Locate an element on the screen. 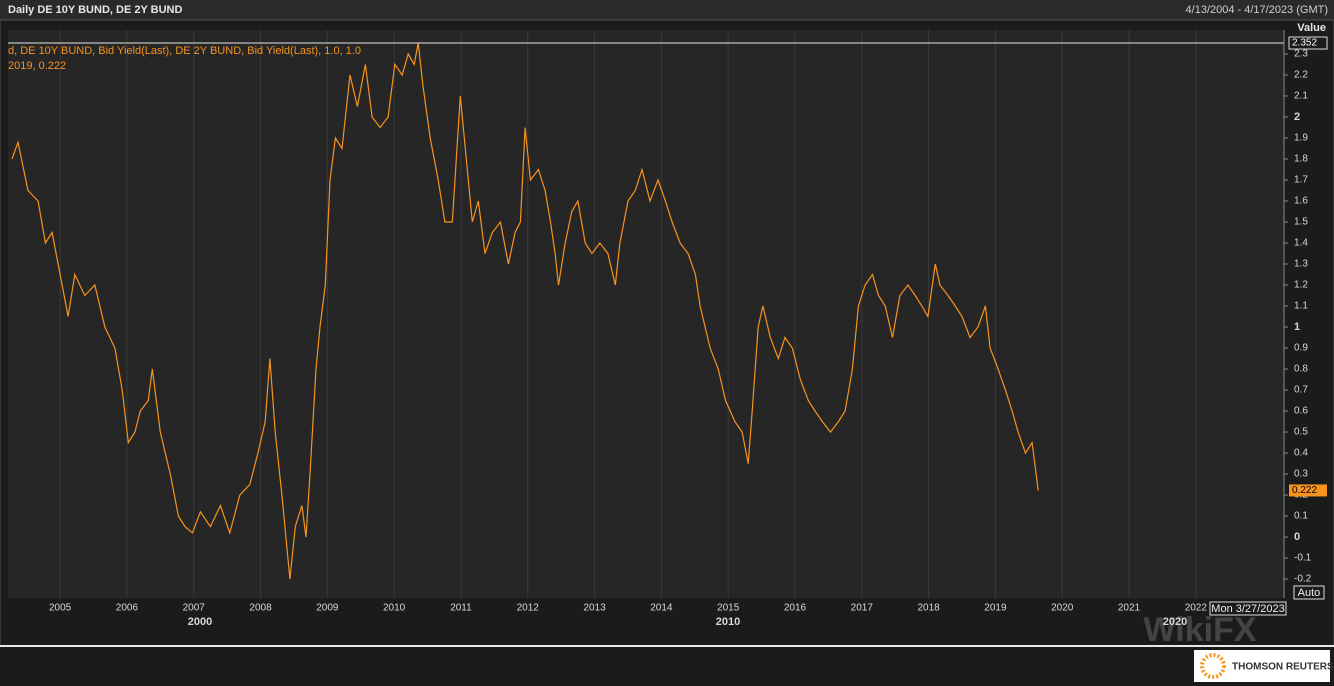 This screenshot has width=1334, height=686. x-group-label: 2020 is located at coordinates (1175, 622).